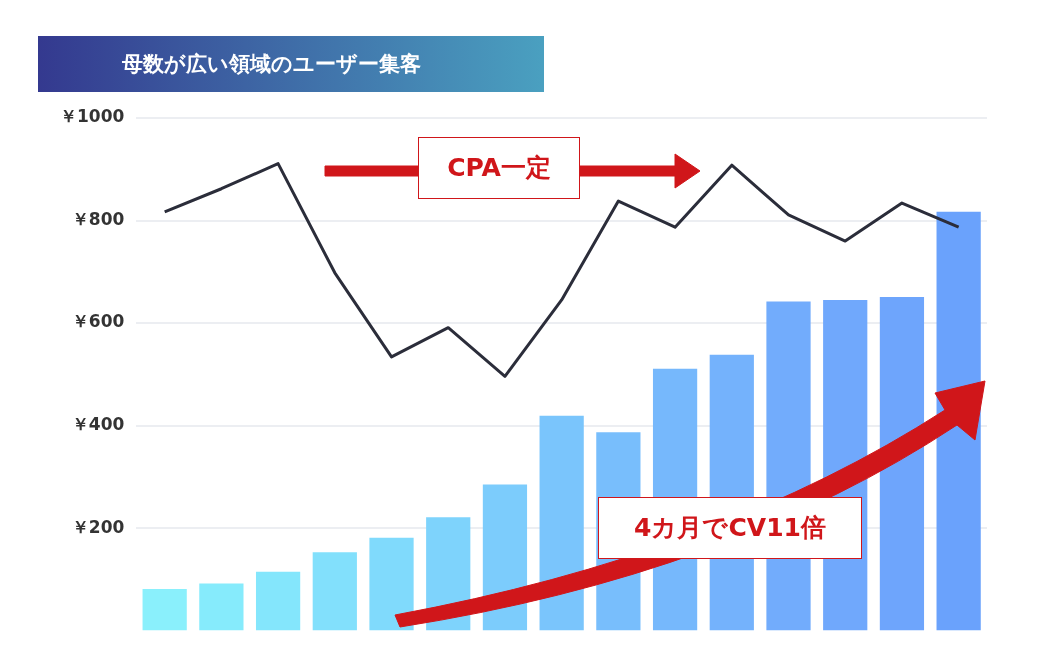 The width and height of the screenshot is (1040, 670). Describe the element at coordinates (730, 528) in the screenshot. I see `annotation: 4カ月でCV11倍` at that location.